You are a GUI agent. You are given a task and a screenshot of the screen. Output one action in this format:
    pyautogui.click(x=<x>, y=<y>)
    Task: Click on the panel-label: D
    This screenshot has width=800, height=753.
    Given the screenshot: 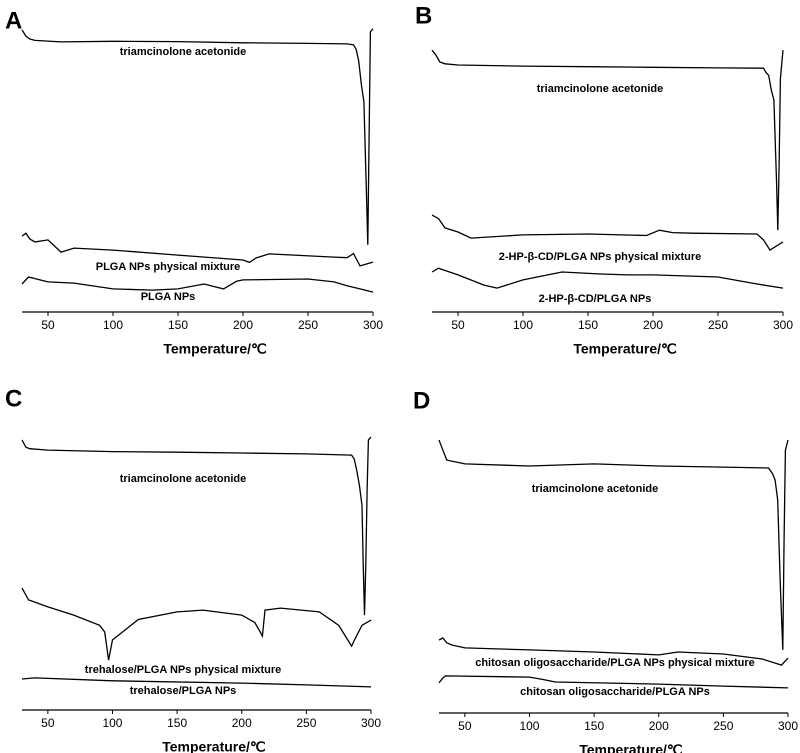 What is the action you would take?
    pyautogui.click(x=421, y=400)
    